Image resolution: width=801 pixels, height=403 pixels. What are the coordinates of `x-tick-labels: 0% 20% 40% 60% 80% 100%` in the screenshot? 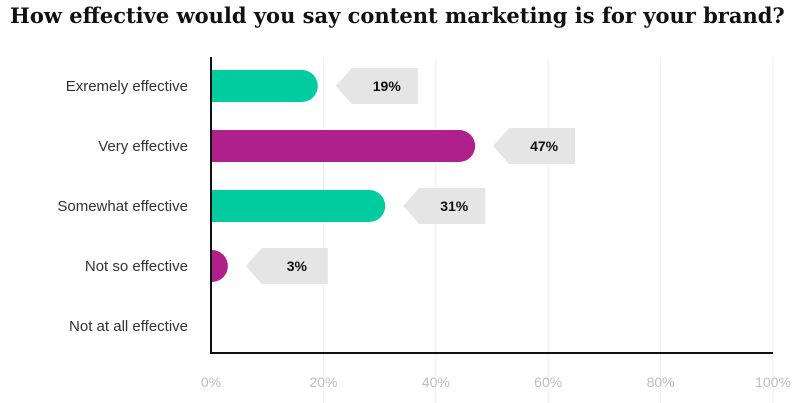 It's located at (496, 382).